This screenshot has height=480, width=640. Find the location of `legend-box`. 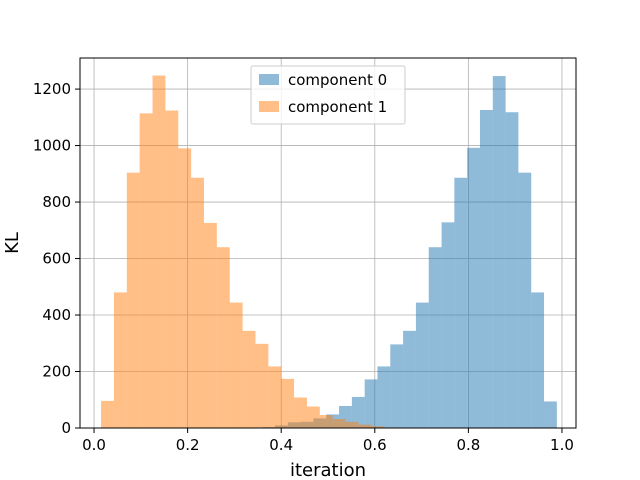

legend-box is located at coordinates (328, 95).